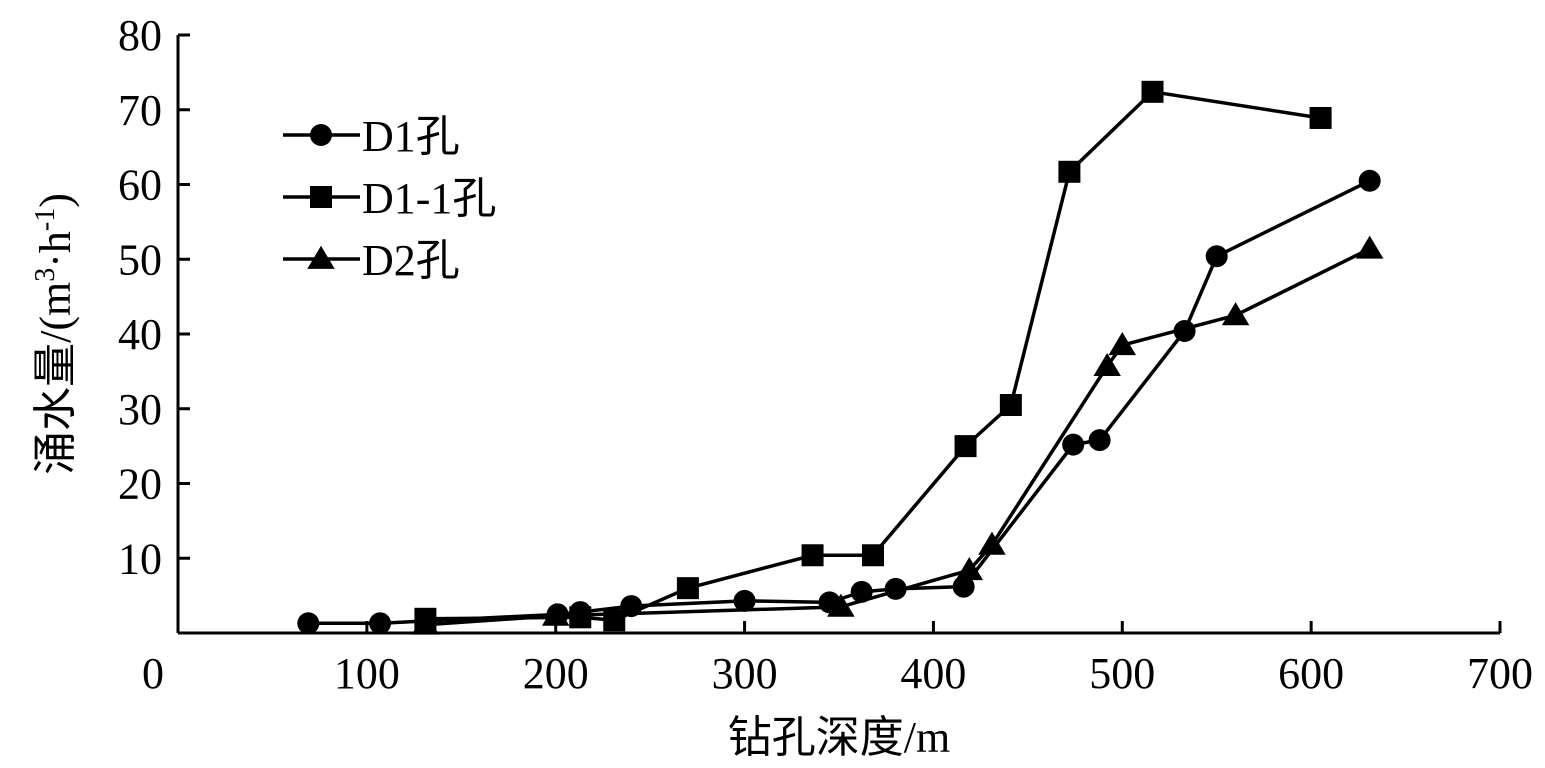 The height and width of the screenshot is (768, 1545). Describe the element at coordinates (140, 334) in the screenshot. I see `y-tick-label: 40` at that location.